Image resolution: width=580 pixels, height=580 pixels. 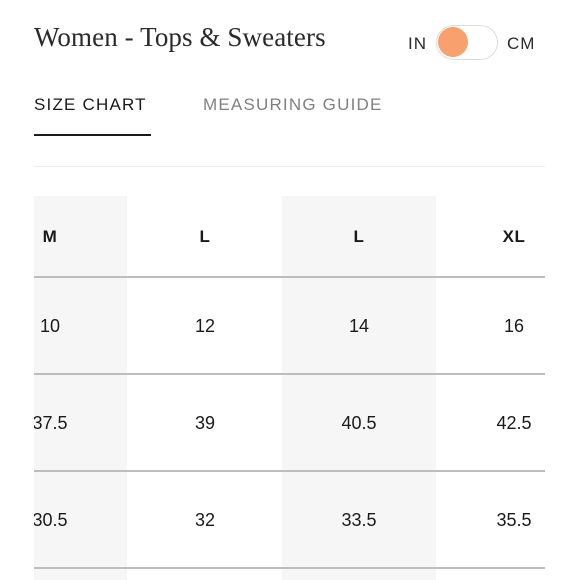 What do you see at coordinates (80, 388) in the screenshot?
I see `column-shade` at bounding box center [80, 388].